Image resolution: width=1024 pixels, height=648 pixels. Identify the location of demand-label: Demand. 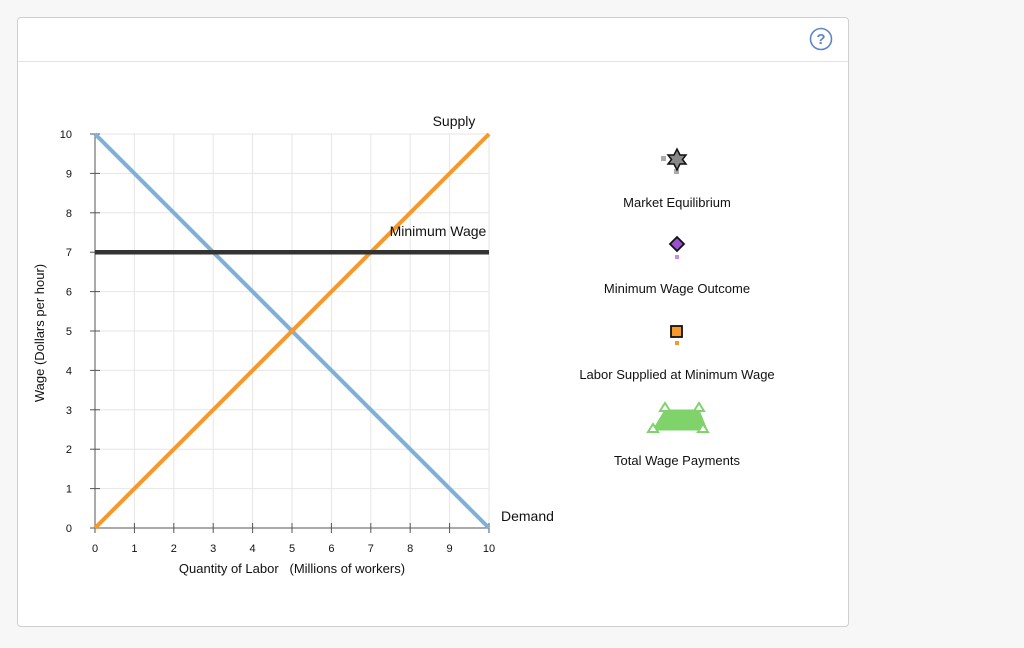
(527, 516).